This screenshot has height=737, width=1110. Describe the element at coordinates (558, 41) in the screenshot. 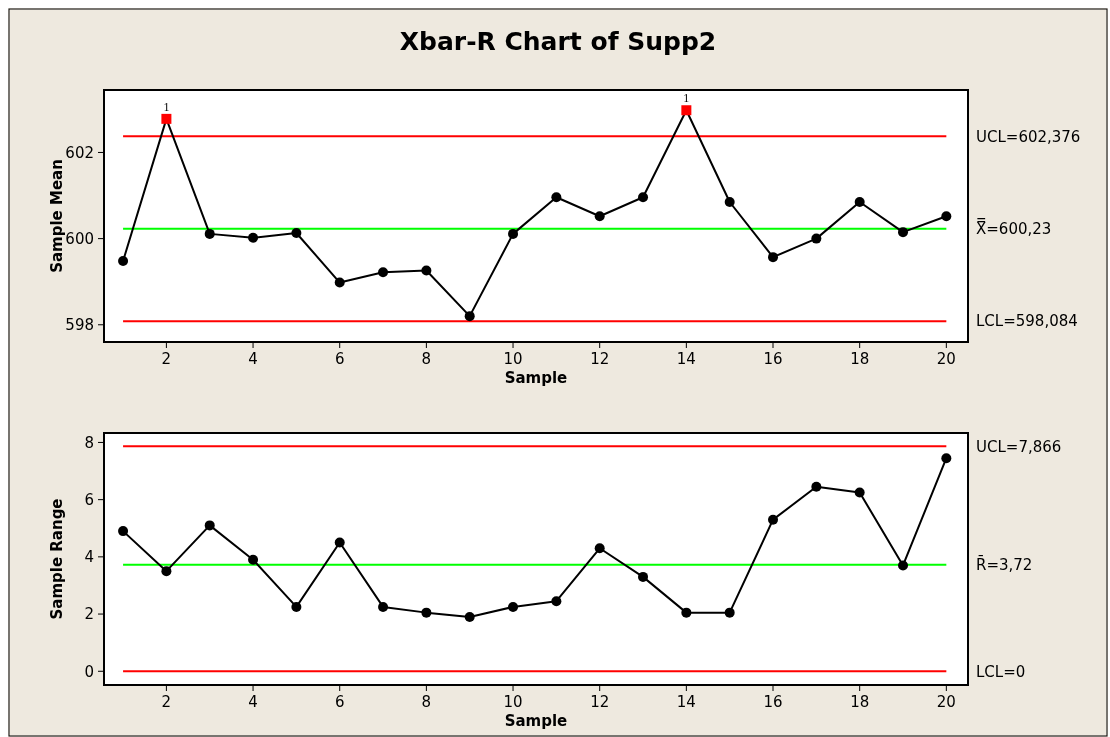

I see `chart-title: Xbar-R Chart of Supp2` at that location.